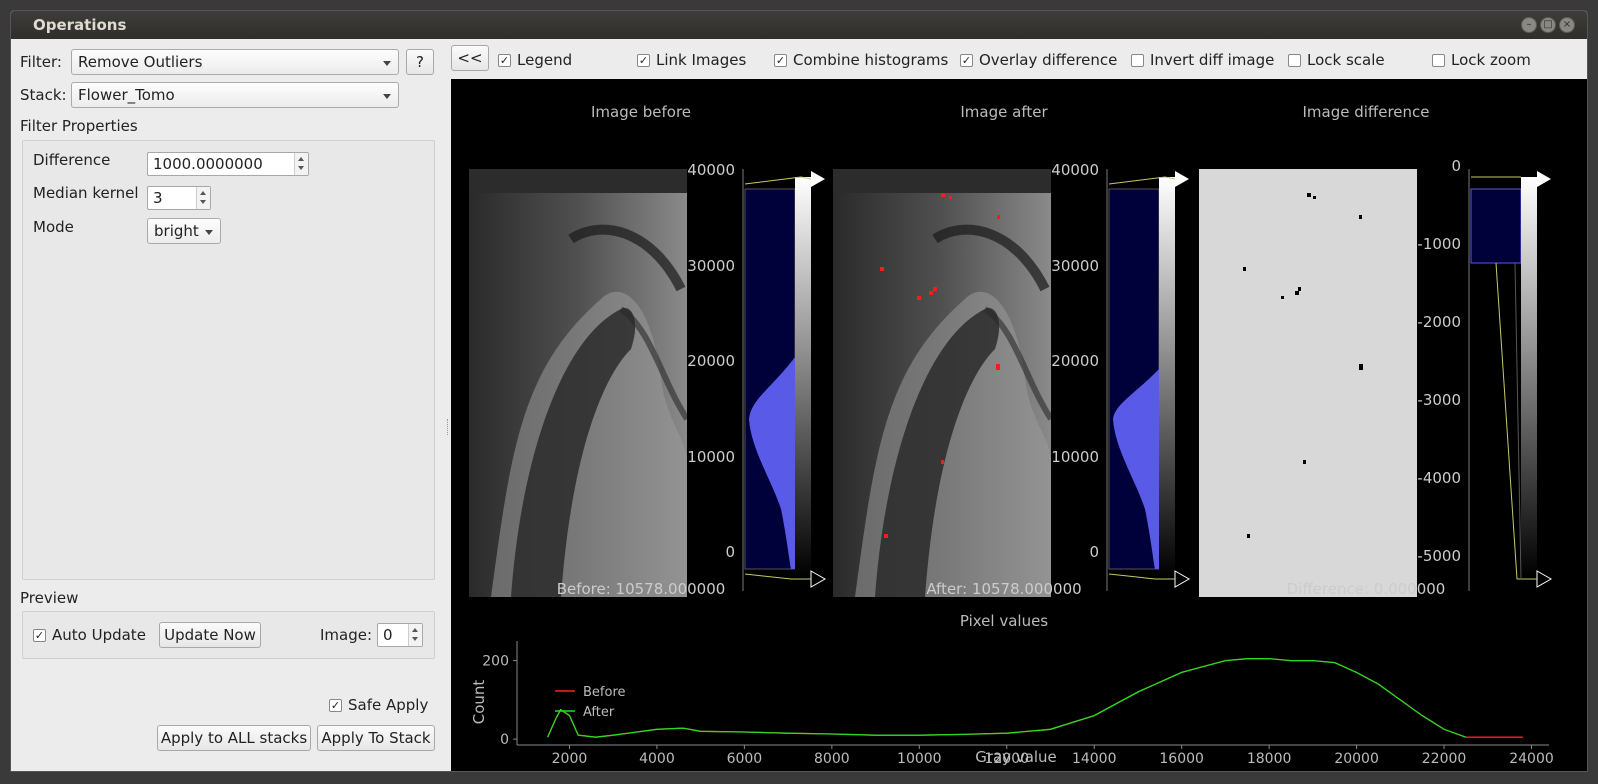 This screenshot has height=784, width=1598. I want to click on x-tick-label: 16000, so click(1181, 759).